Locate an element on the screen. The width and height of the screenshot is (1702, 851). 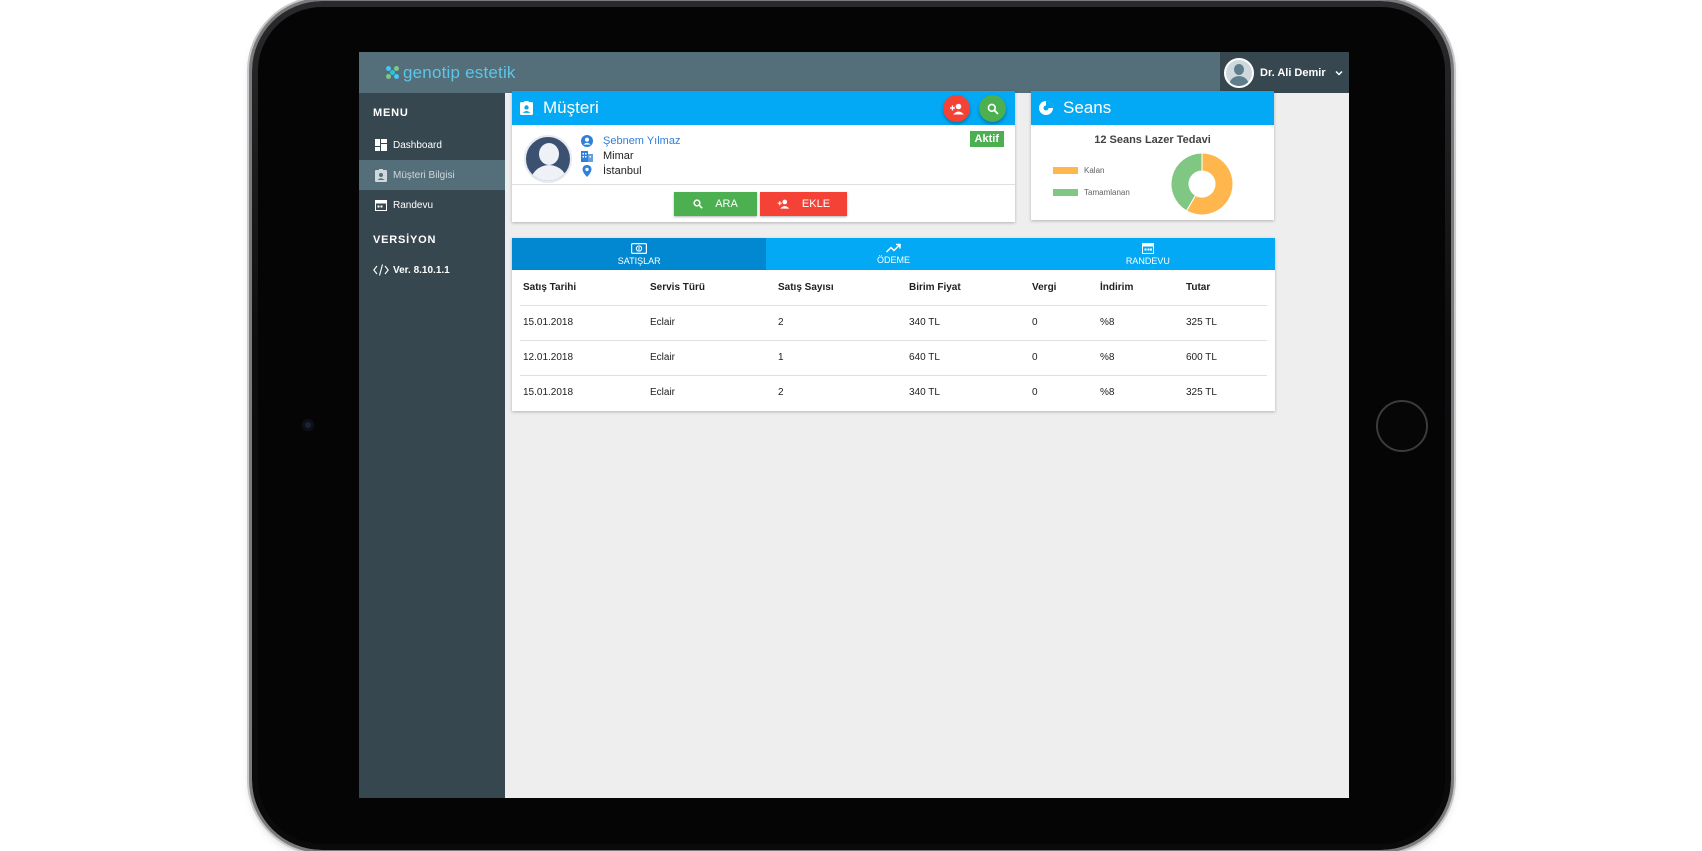
logo-icon is located at coordinates (393, 73).